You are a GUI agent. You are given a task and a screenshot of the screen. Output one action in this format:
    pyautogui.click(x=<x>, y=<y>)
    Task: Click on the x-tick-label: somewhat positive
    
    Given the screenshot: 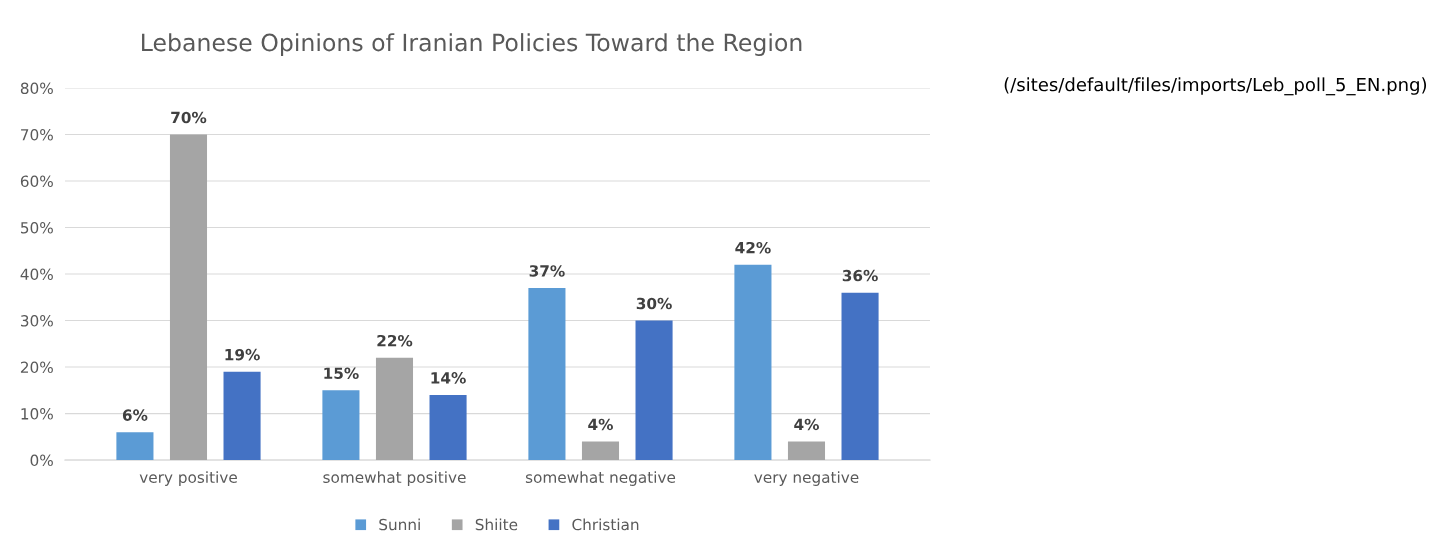 What is the action you would take?
    pyautogui.click(x=394, y=478)
    